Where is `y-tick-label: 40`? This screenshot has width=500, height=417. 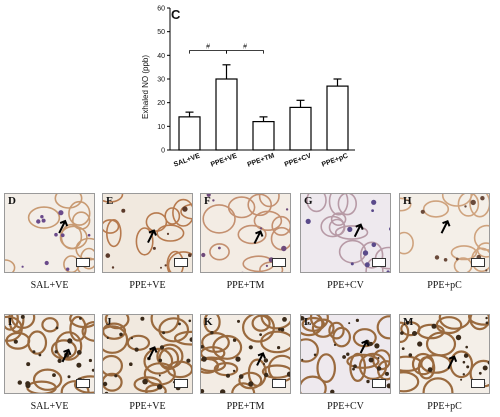
y-tick-label: 40 is located at coordinates (161, 56).